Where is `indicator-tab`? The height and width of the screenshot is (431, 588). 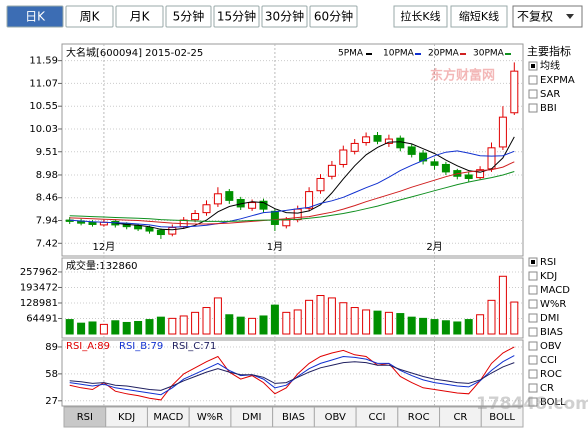
indicator-tab is located at coordinates (502, 417).